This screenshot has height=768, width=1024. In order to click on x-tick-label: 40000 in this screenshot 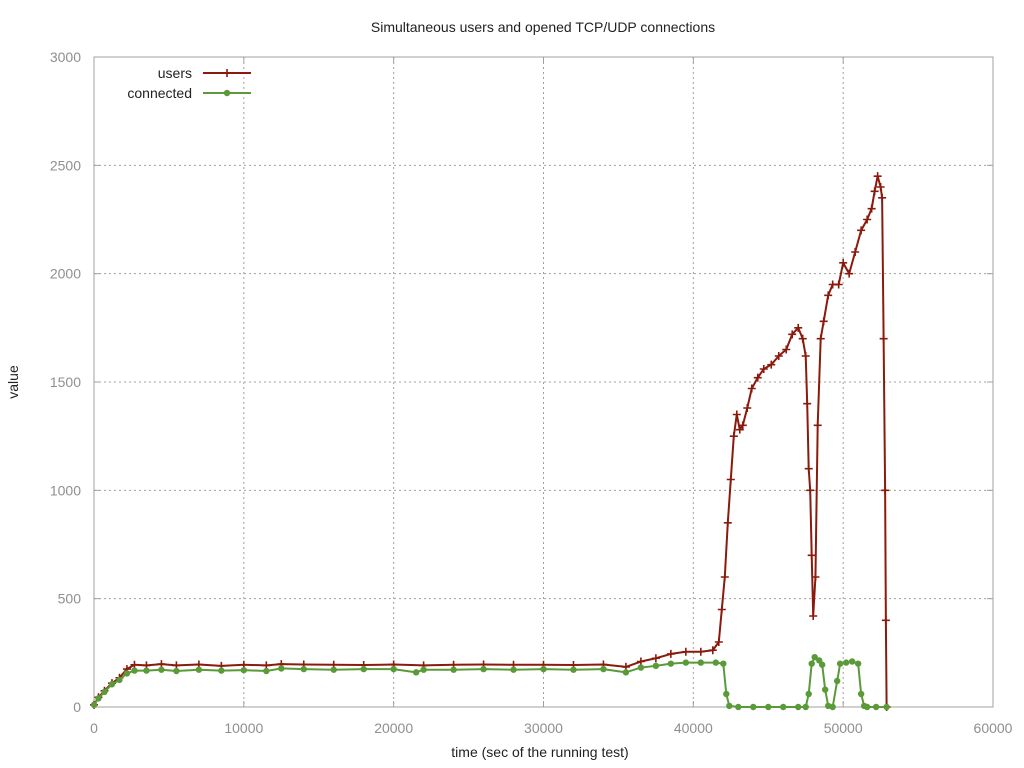, I will do `click(693, 728)`.